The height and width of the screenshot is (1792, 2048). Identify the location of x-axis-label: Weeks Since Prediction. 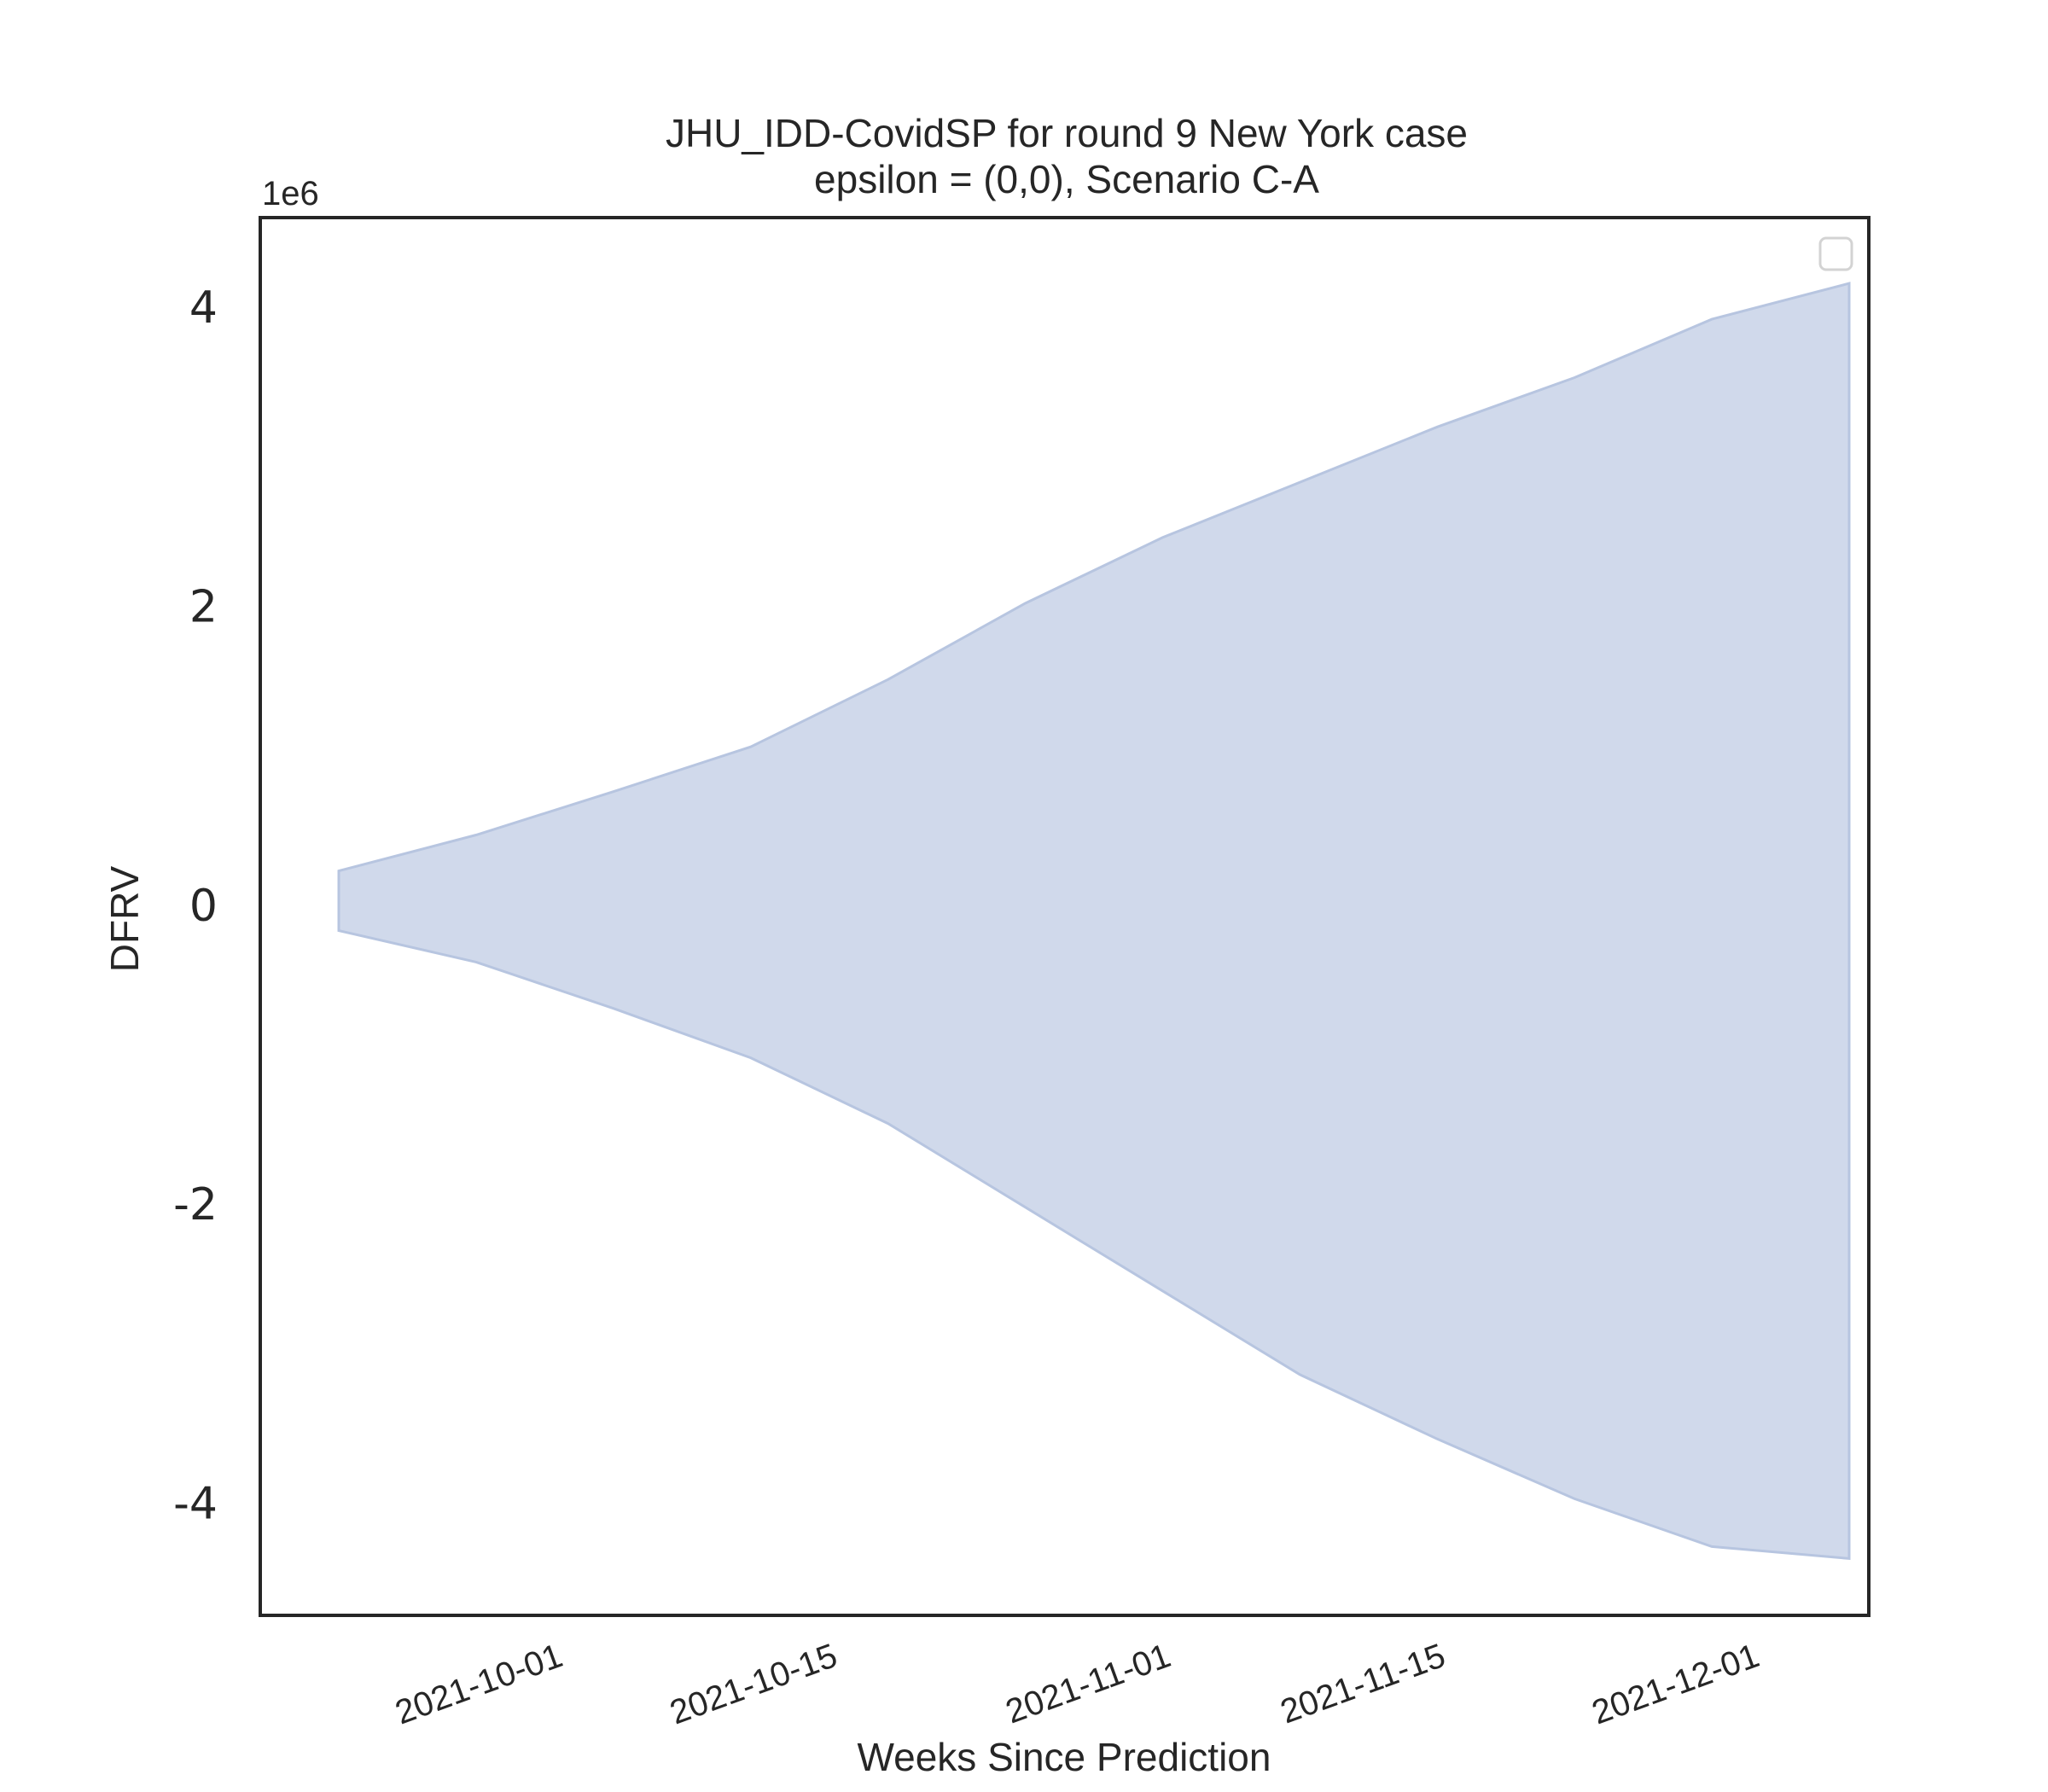
(1064, 1757).